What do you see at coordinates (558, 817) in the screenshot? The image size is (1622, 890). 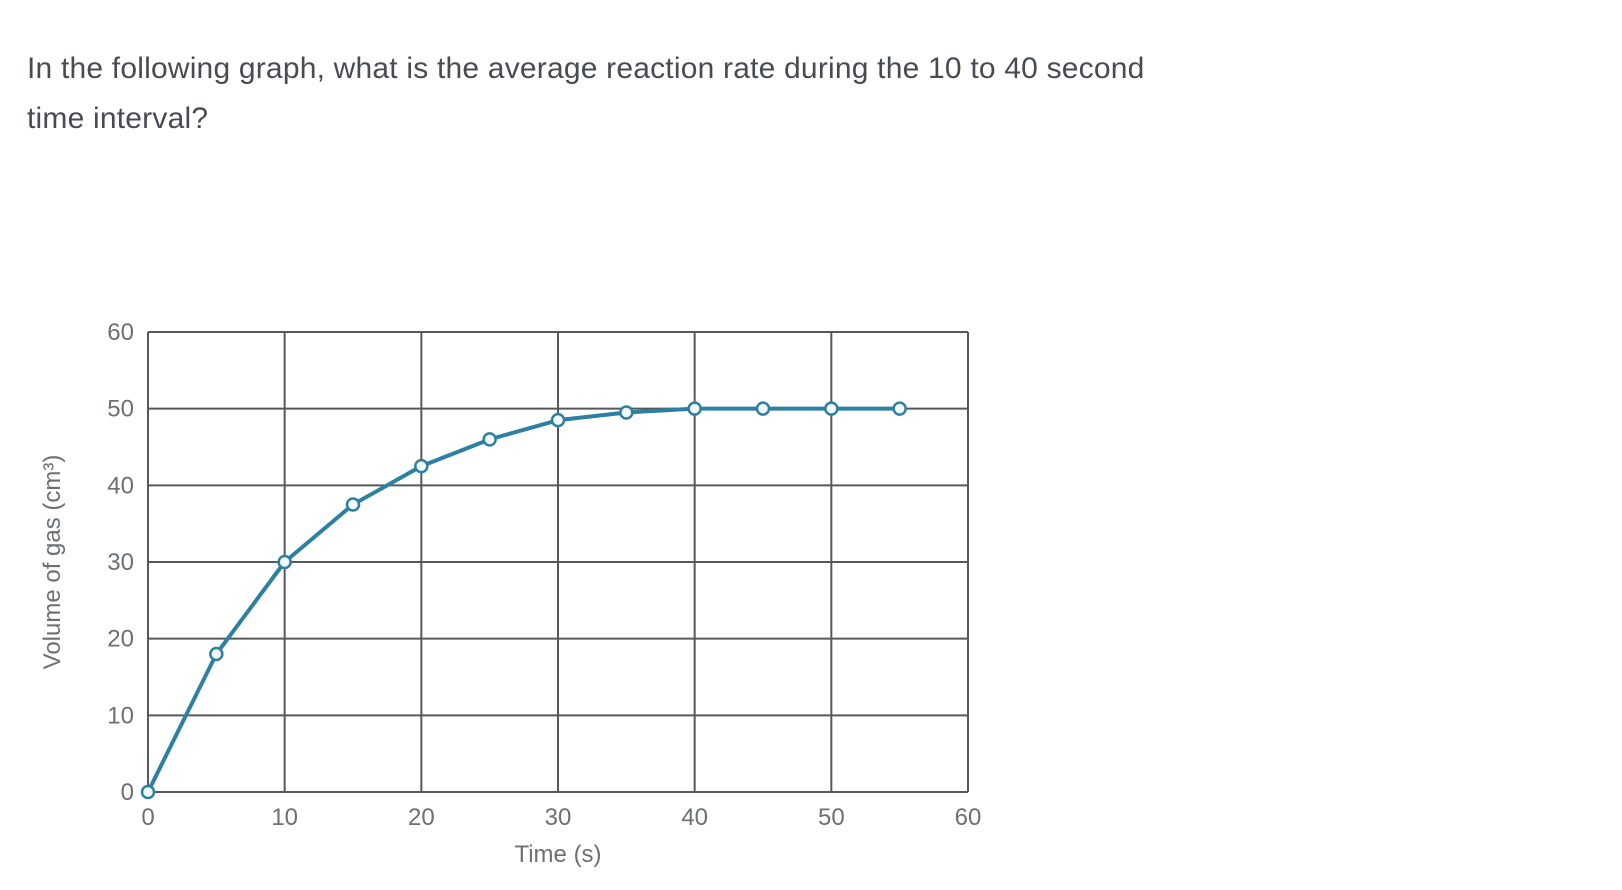 I see `x-tick-label: 30` at bounding box center [558, 817].